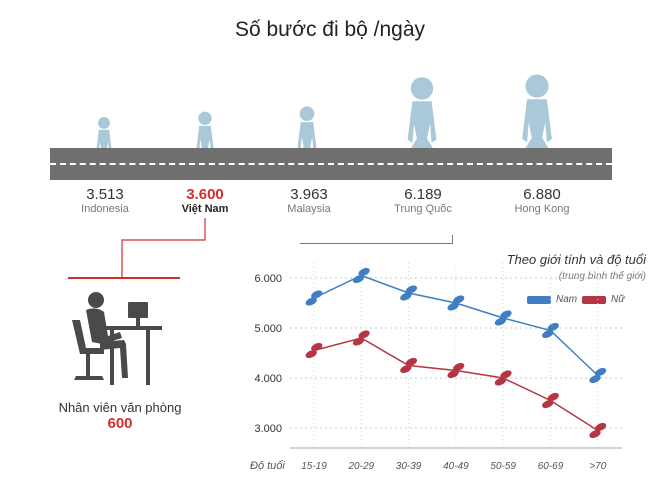 This screenshot has height=481, width=660. What do you see at coordinates (602, 276) in the screenshot?
I see `chart-subtitle: (trung bình thế giới)` at bounding box center [602, 276].